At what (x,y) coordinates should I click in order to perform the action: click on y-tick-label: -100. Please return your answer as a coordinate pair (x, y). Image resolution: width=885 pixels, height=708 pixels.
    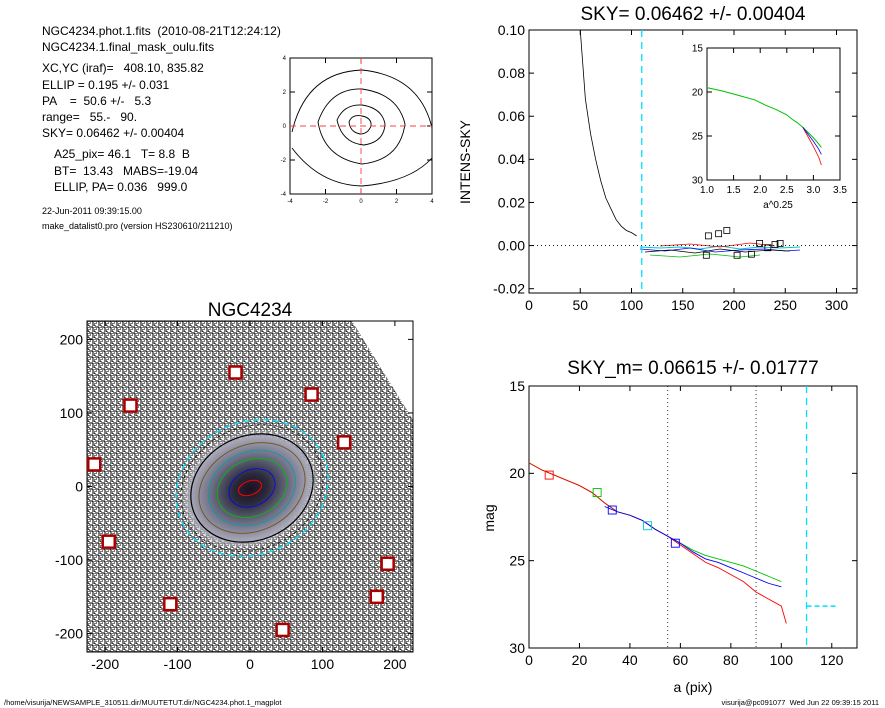
    Looking at the image, I should click on (69, 560).